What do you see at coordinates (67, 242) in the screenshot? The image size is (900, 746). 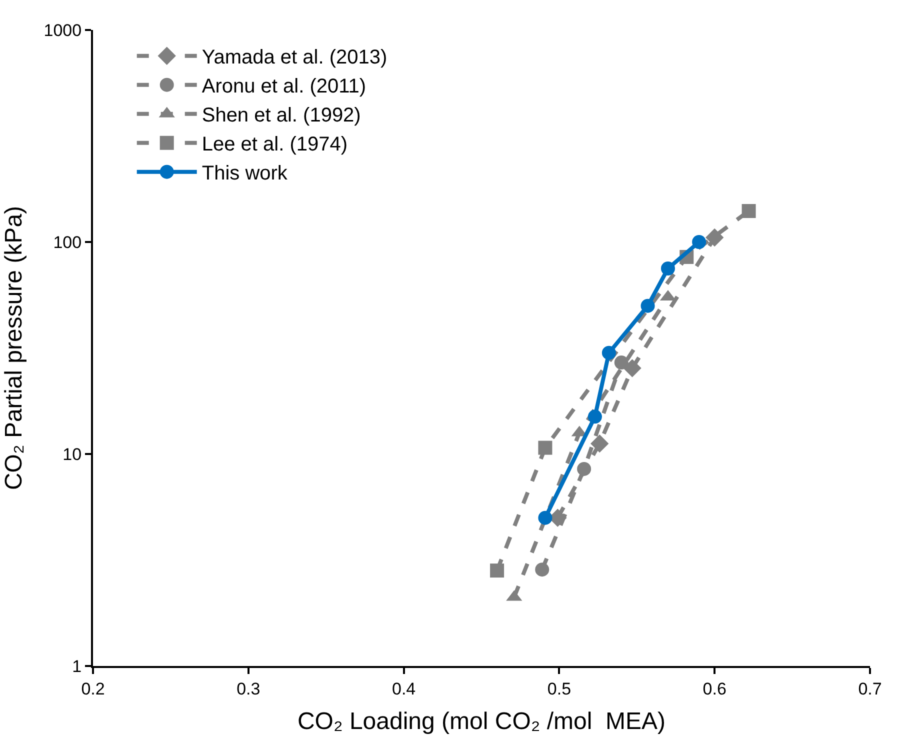 I see `y-tick-label: 100` at bounding box center [67, 242].